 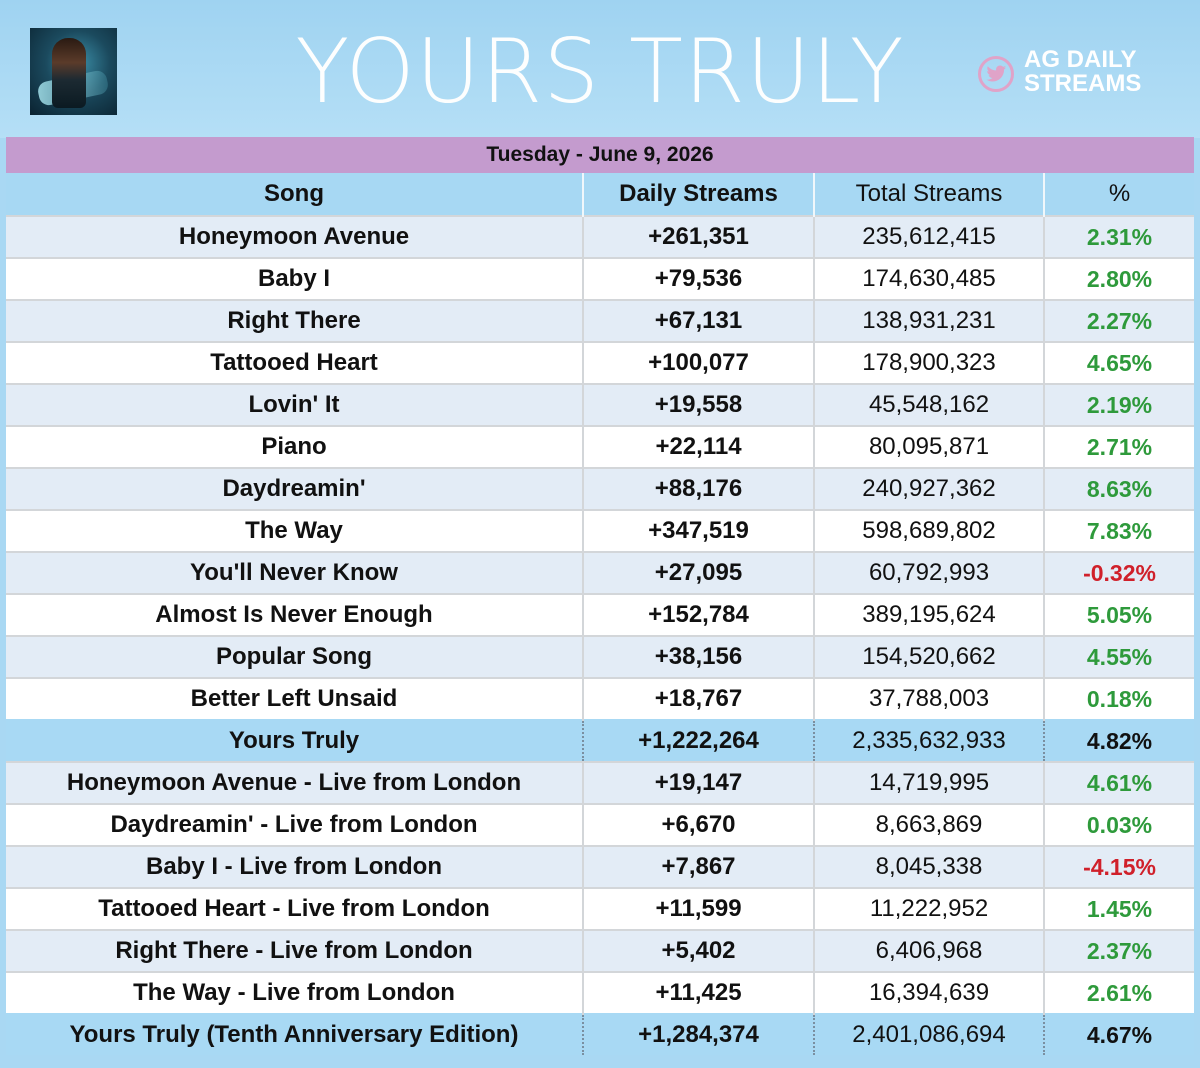 What do you see at coordinates (295, 866) in the screenshot?
I see `cell-song: Baby I - Live from London` at bounding box center [295, 866].